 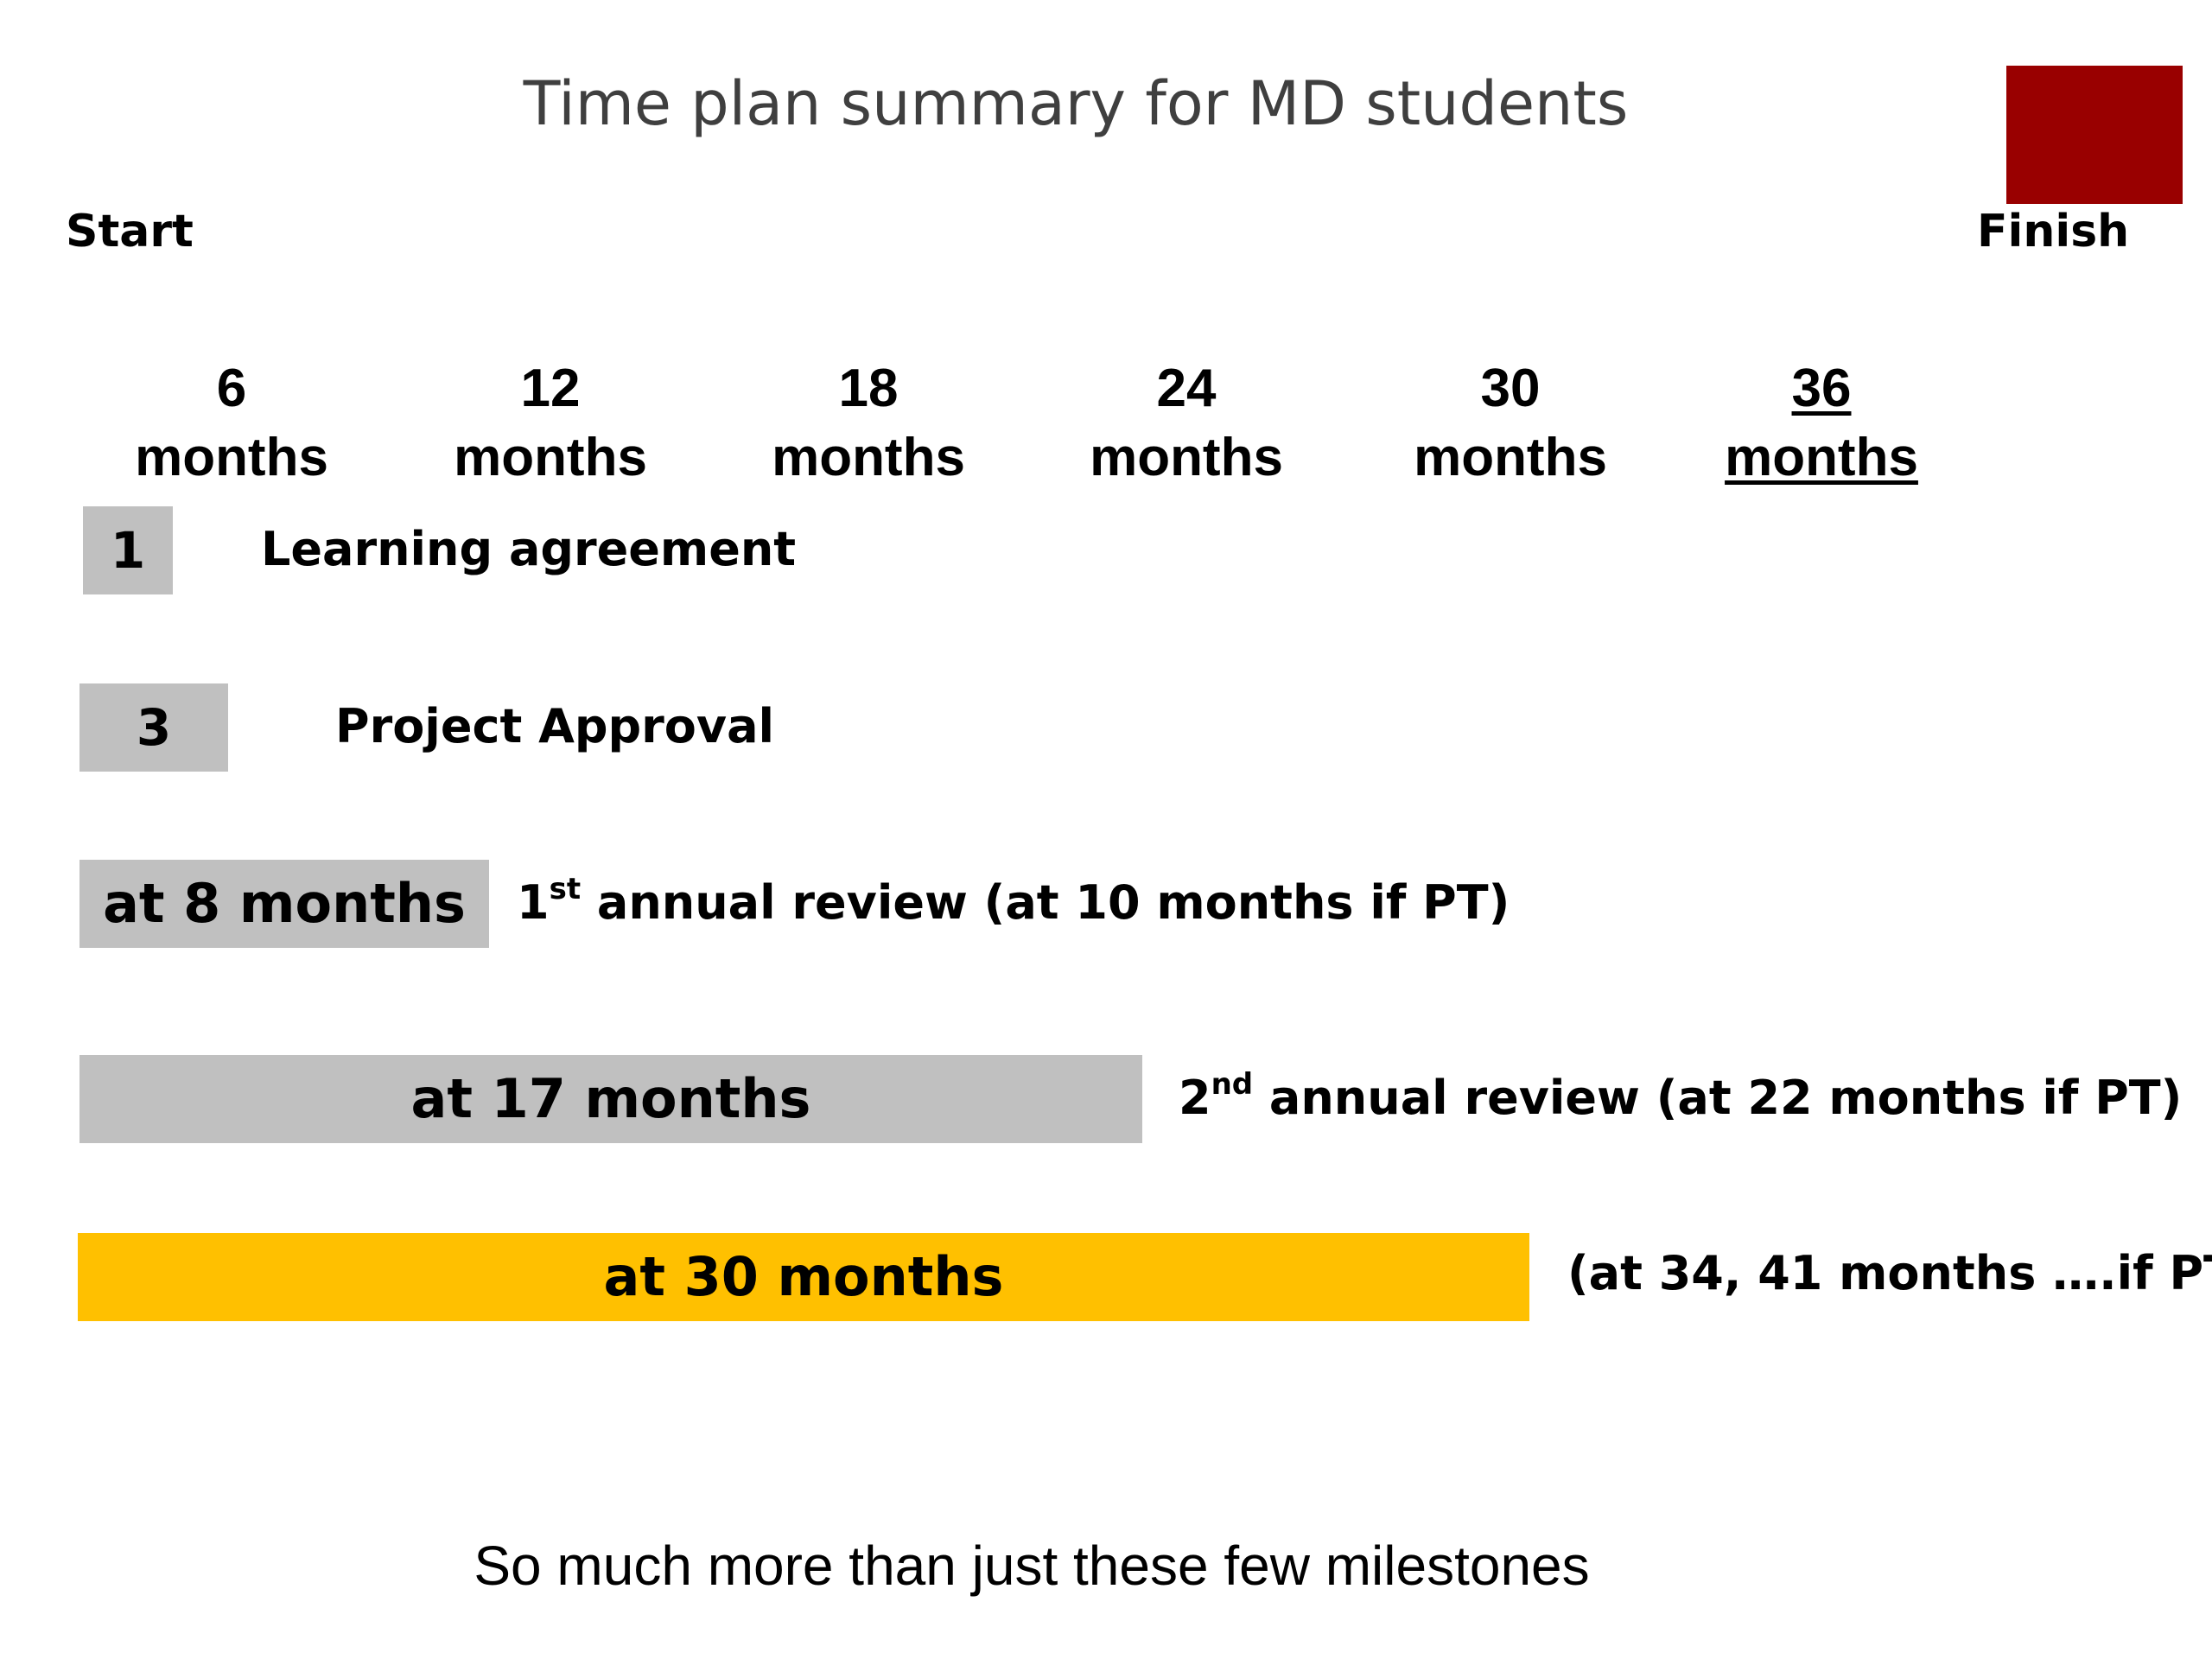 I want to click on tick-number: 30, so click(x=1510, y=388).